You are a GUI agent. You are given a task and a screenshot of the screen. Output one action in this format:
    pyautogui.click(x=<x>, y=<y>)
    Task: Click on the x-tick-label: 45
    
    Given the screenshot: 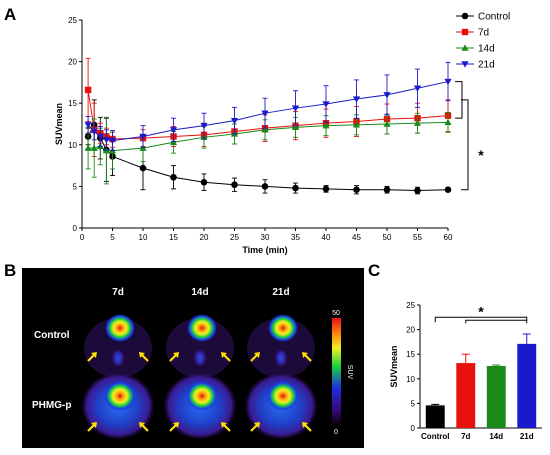 What is the action you would take?
    pyautogui.click(x=356, y=237)
    